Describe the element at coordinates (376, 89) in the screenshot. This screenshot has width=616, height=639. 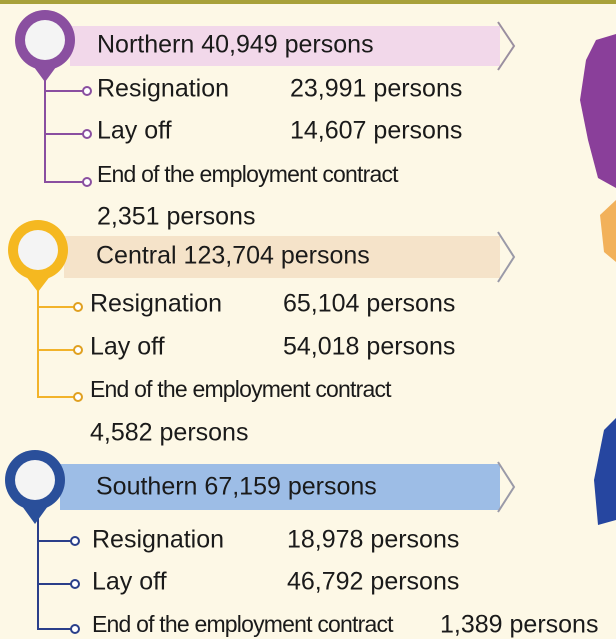
I see `item-value: 23,991 persons` at that location.